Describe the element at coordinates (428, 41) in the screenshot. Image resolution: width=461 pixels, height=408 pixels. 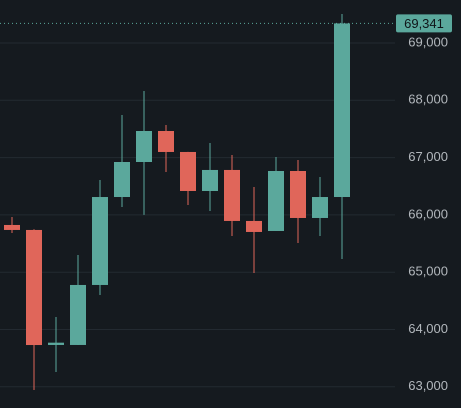
I see `y-tick-label: 69,000` at that location.